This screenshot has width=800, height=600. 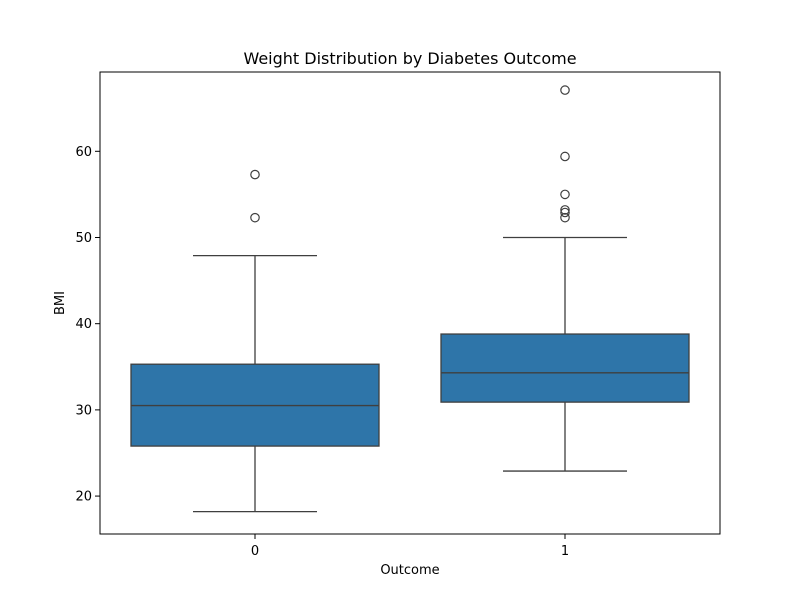 What do you see at coordinates (83, 497) in the screenshot?
I see `y-tick-label-20: 20` at bounding box center [83, 497].